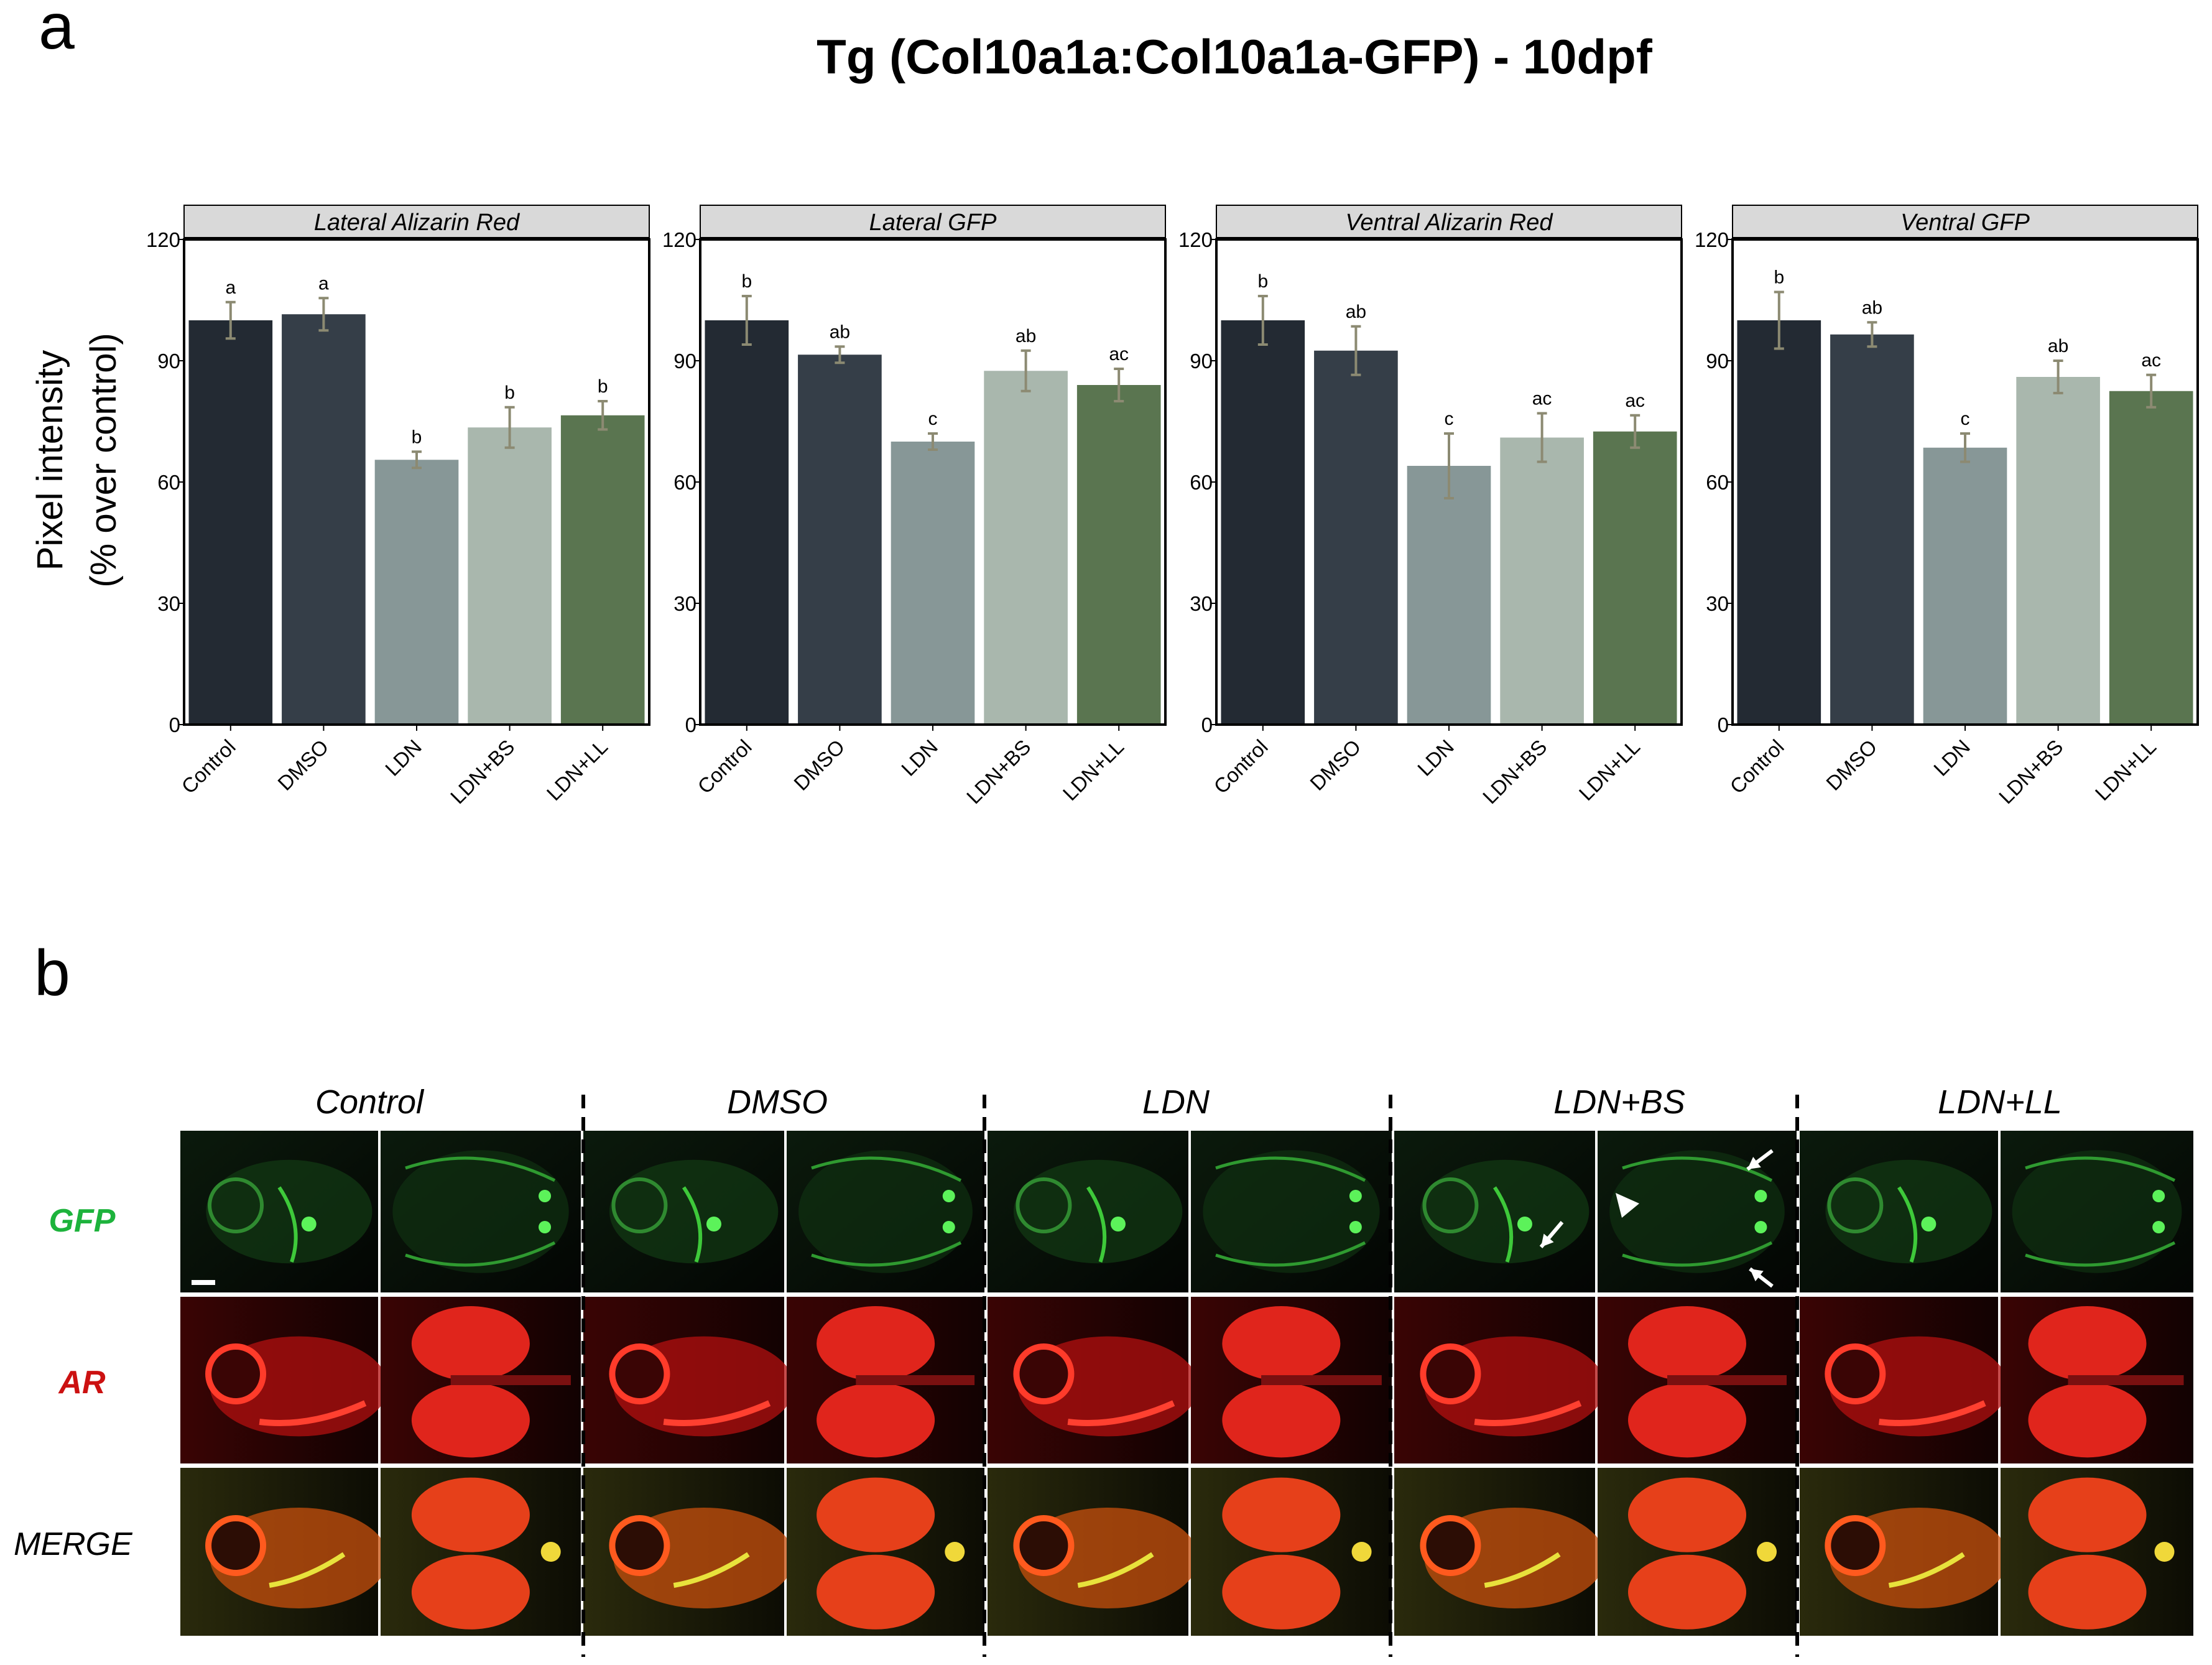 This screenshot has height=1665, width=2212. What do you see at coordinates (370, 1102) in the screenshot?
I see `column-header: Control` at bounding box center [370, 1102].